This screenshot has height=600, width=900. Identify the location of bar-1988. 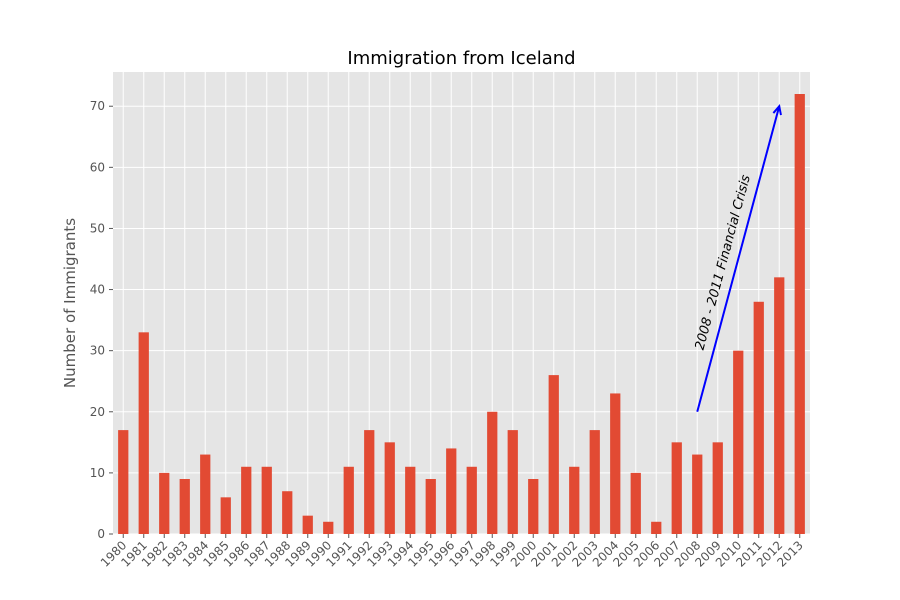
(287, 512).